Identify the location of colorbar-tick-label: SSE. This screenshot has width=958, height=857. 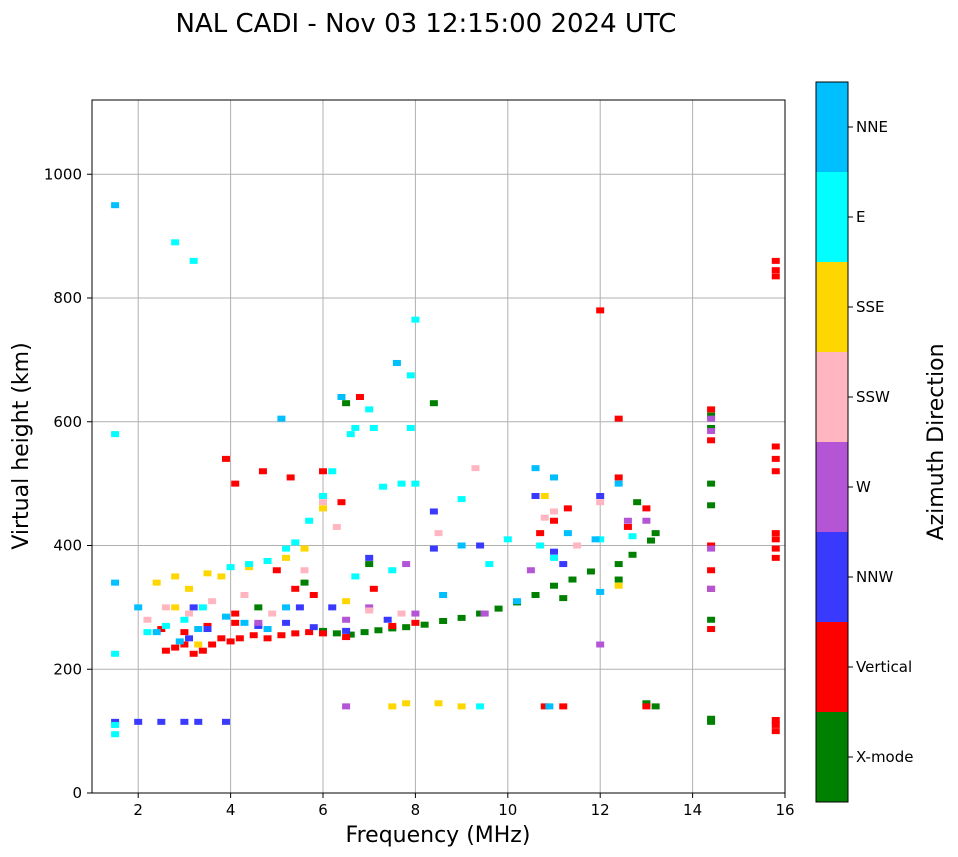
(870, 307).